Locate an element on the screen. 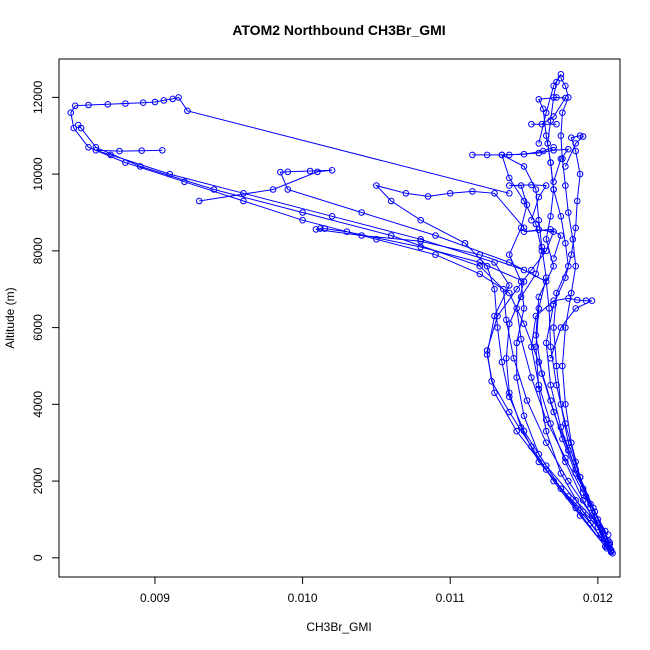 The width and height of the screenshot is (650, 650). y-tick-label: 12000 is located at coordinates (38, 97).